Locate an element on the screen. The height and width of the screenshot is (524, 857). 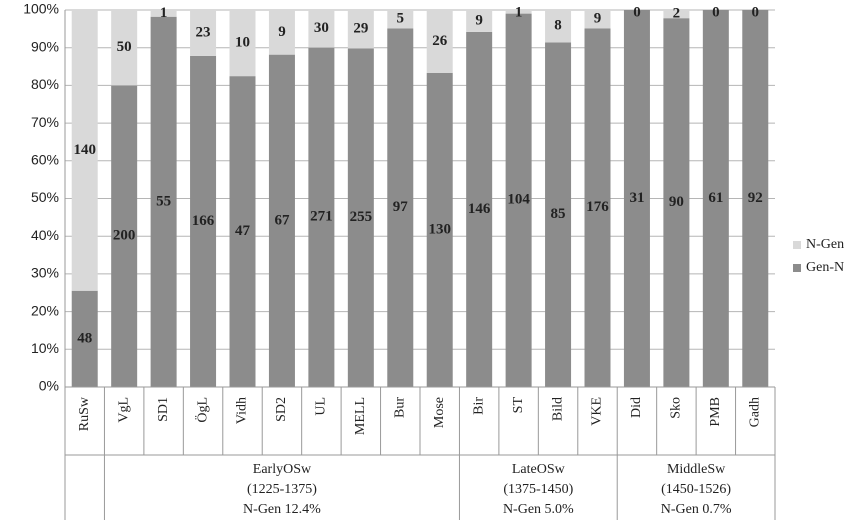
x-tick-label: Bur is located at coordinates (399, 407).